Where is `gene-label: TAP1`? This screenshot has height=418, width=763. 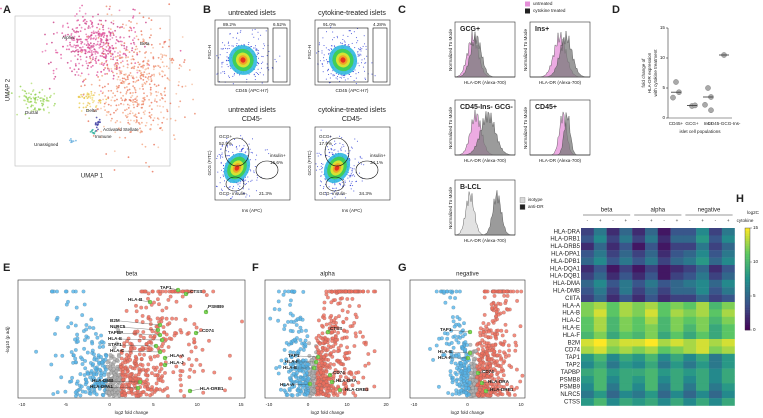 gene-label: TAP1 is located at coordinates (294, 355).